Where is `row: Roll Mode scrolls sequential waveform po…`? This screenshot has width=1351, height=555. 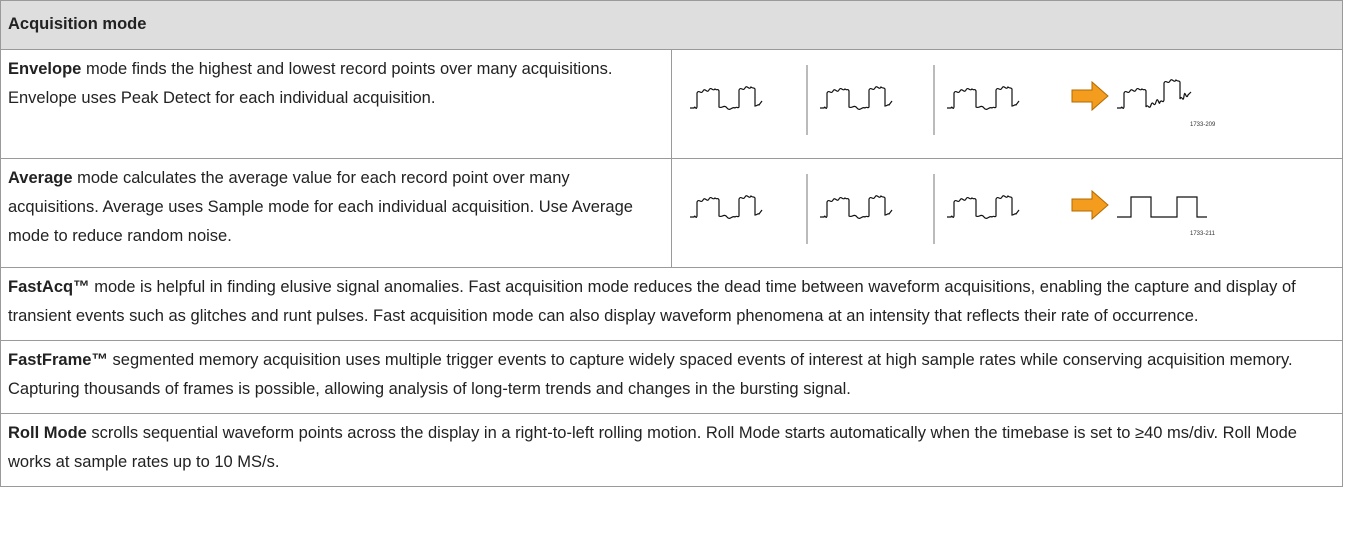
row: Roll Mode scrolls sequential waveform po… is located at coordinates (671, 450).